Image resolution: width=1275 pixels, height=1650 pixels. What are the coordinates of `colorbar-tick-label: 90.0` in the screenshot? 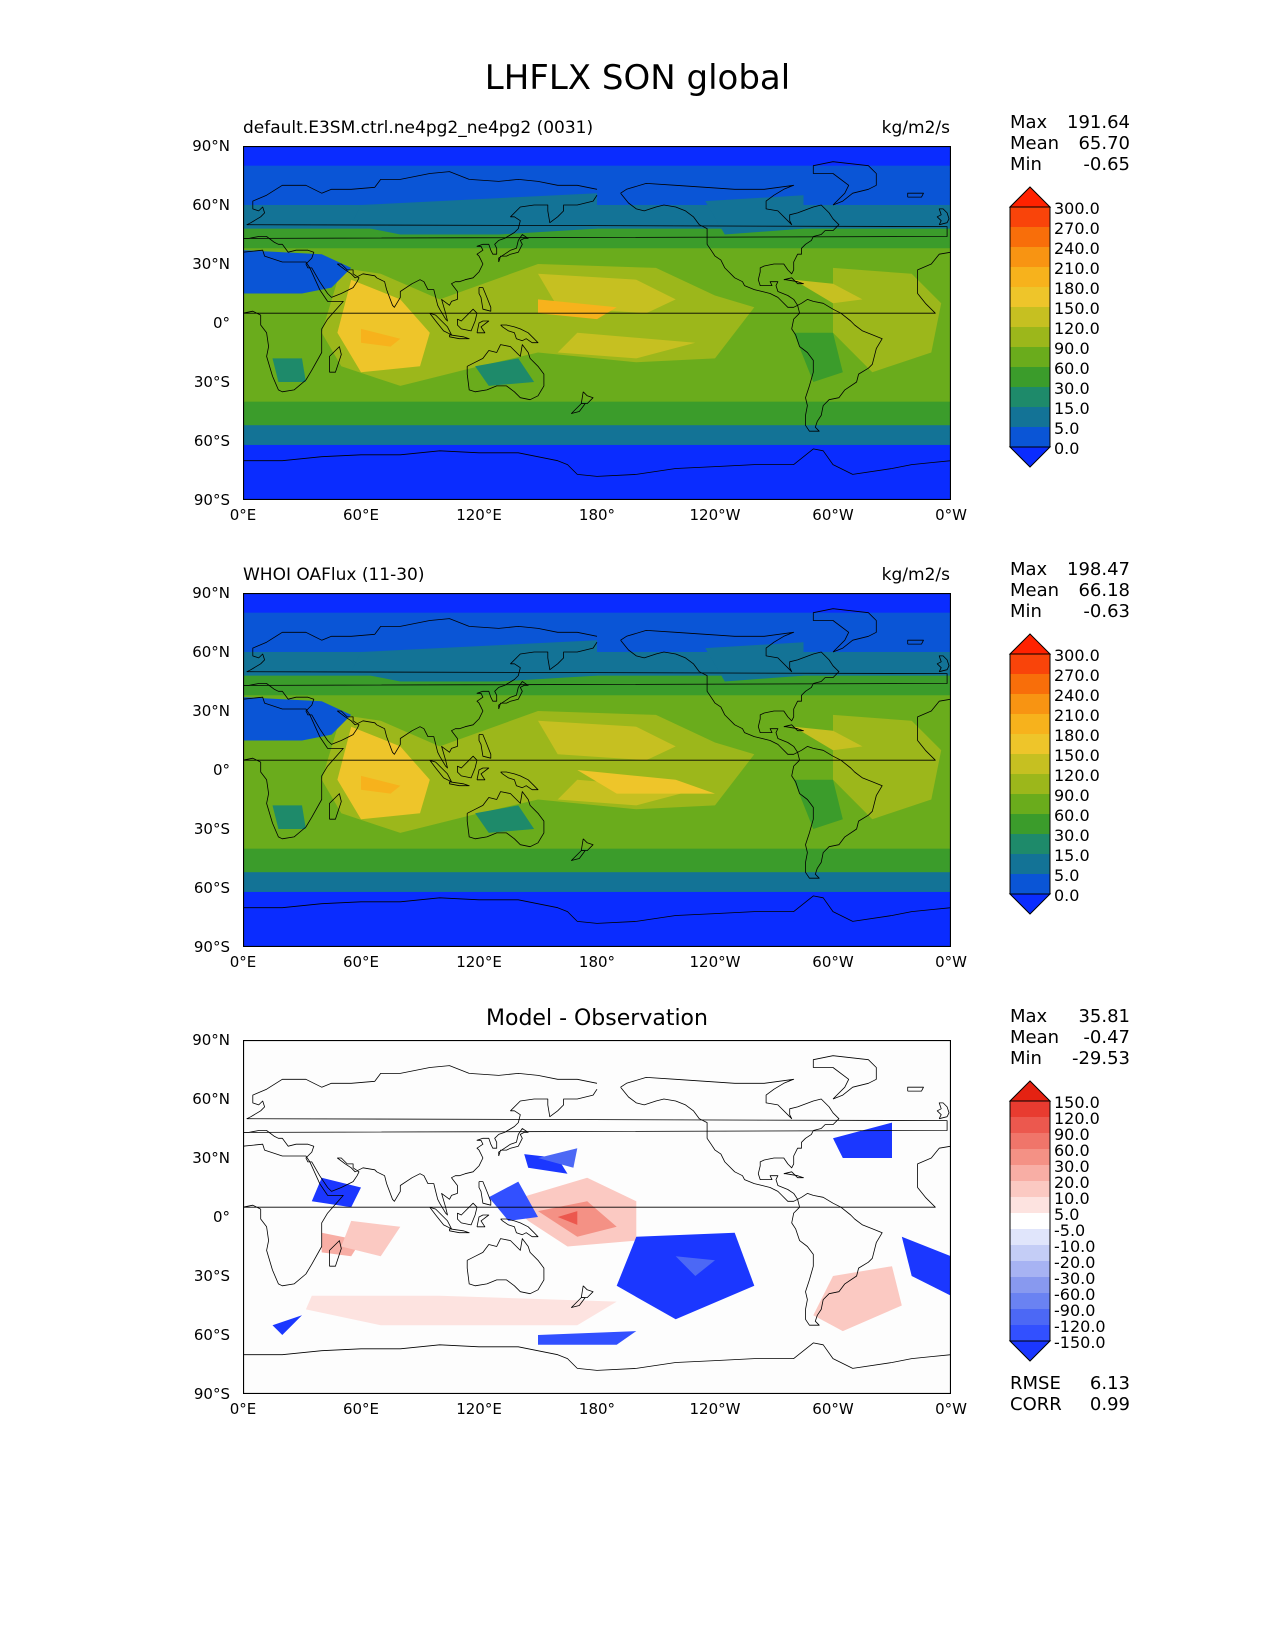 It's located at (1072, 348).